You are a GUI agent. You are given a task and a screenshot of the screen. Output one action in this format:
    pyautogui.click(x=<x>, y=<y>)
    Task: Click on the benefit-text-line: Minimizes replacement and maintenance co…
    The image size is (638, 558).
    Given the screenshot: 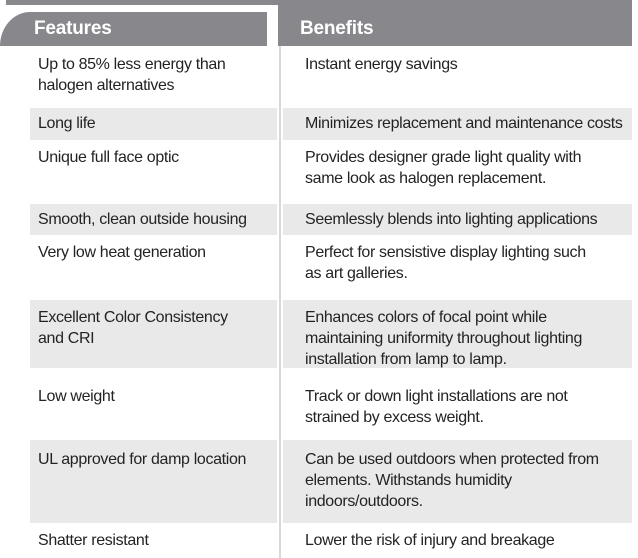 What is the action you would take?
    pyautogui.click(x=464, y=123)
    